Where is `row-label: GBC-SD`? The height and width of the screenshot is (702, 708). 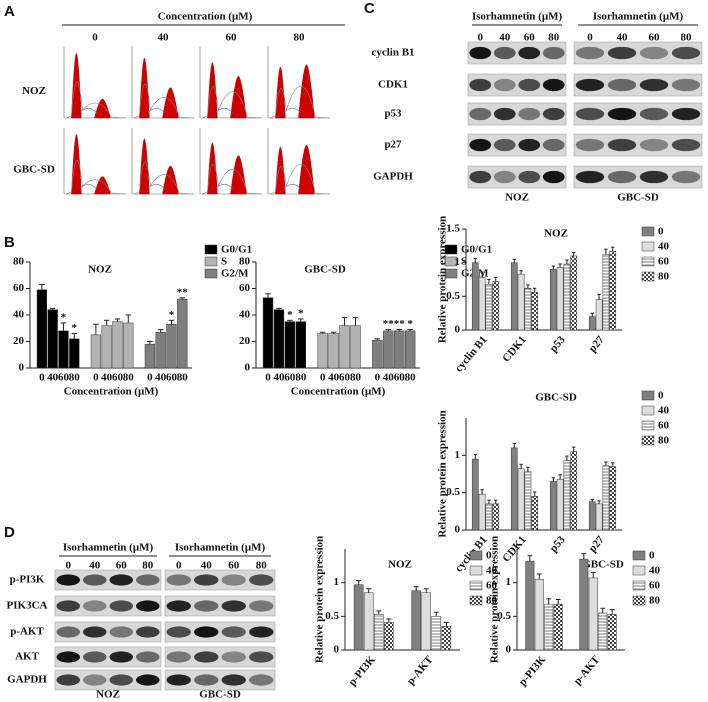
row-label: GBC-SD is located at coordinates (34, 170).